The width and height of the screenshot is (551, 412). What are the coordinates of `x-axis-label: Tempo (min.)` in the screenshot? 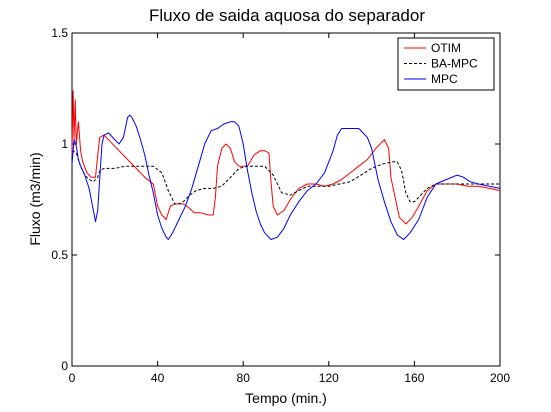 It's located at (286, 398).